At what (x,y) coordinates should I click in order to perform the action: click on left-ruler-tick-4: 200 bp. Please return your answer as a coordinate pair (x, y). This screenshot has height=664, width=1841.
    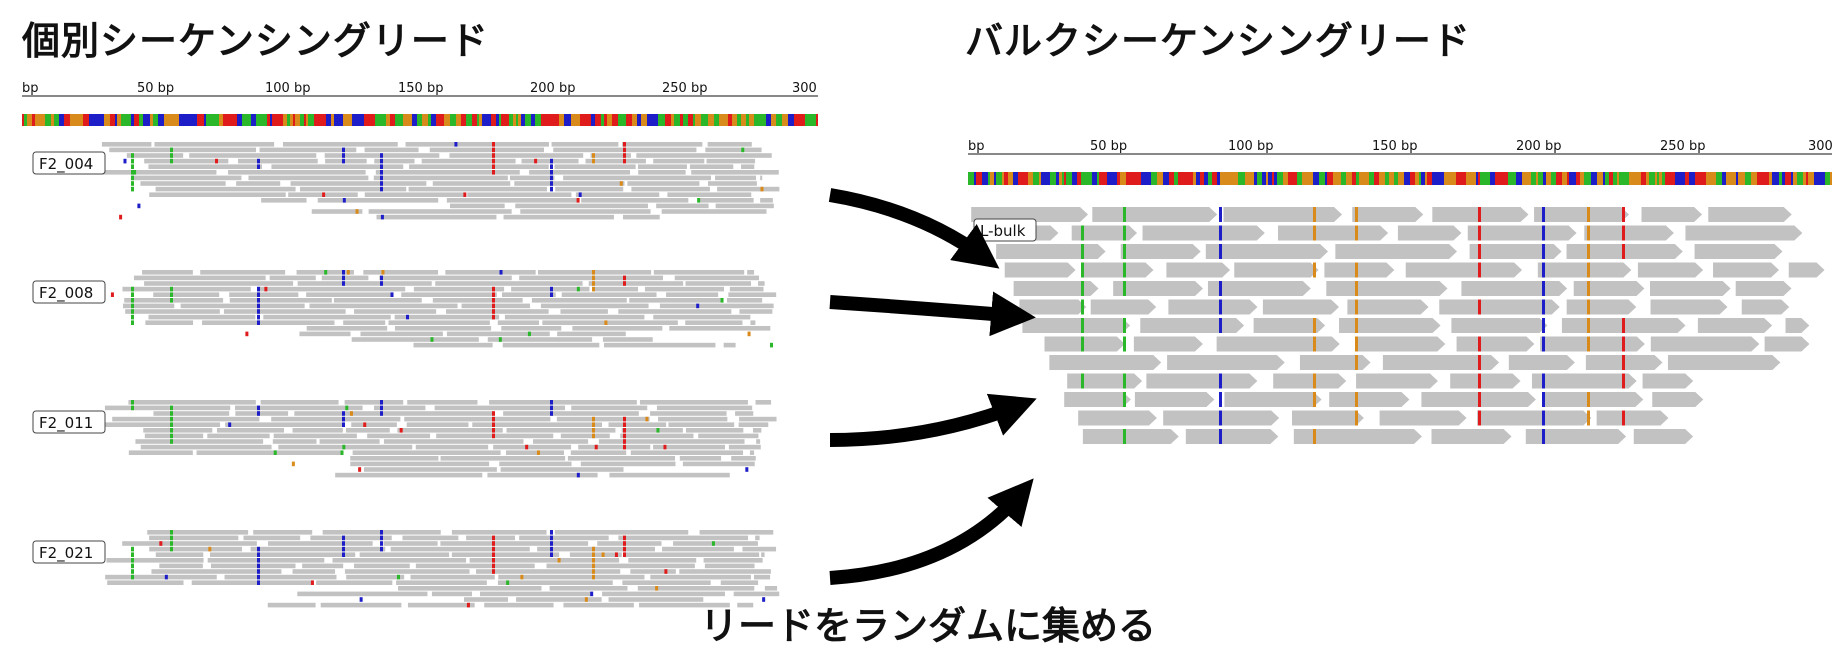
    Looking at the image, I should click on (552, 88).